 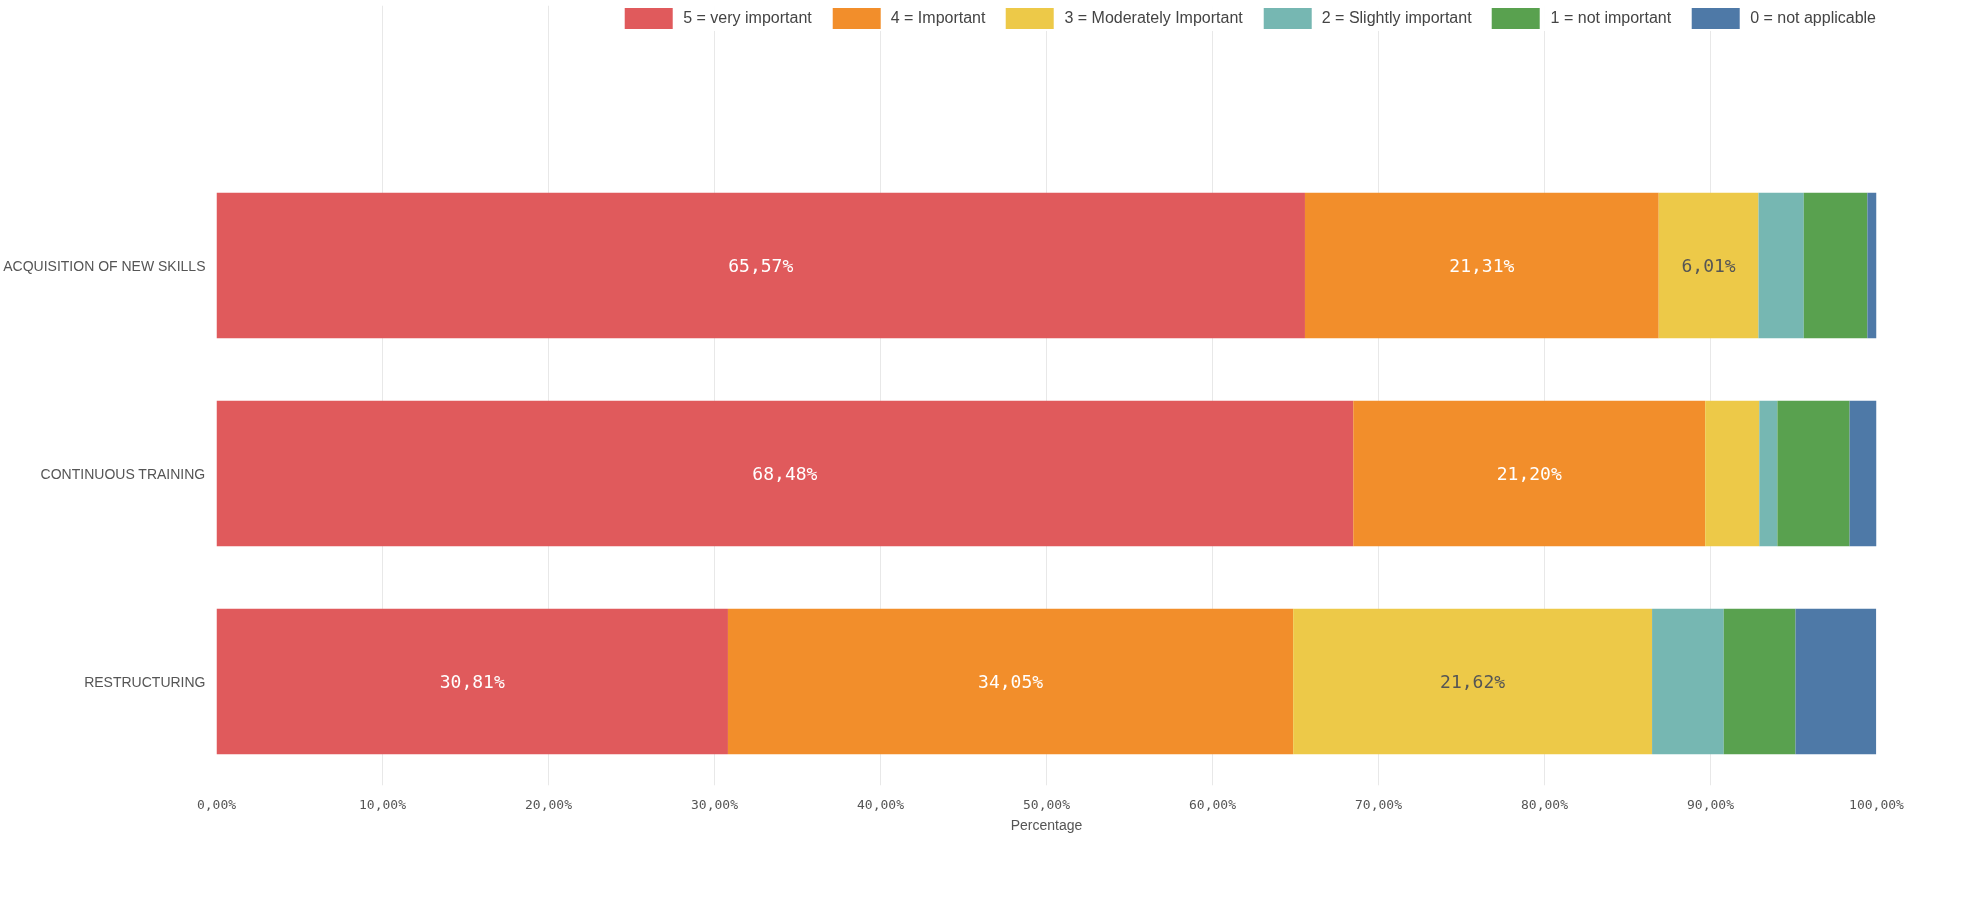 What do you see at coordinates (881, 804) in the screenshot?
I see `x-tick-label: 40,00%` at bounding box center [881, 804].